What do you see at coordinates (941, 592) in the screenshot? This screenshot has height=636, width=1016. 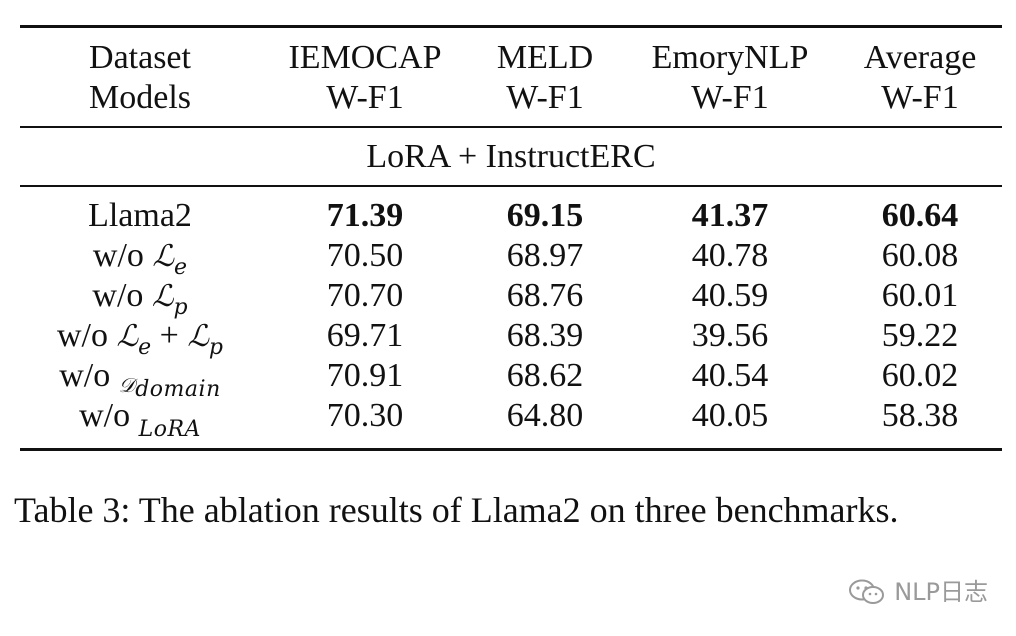 I see `watermark-text: NLP日志` at bounding box center [941, 592].